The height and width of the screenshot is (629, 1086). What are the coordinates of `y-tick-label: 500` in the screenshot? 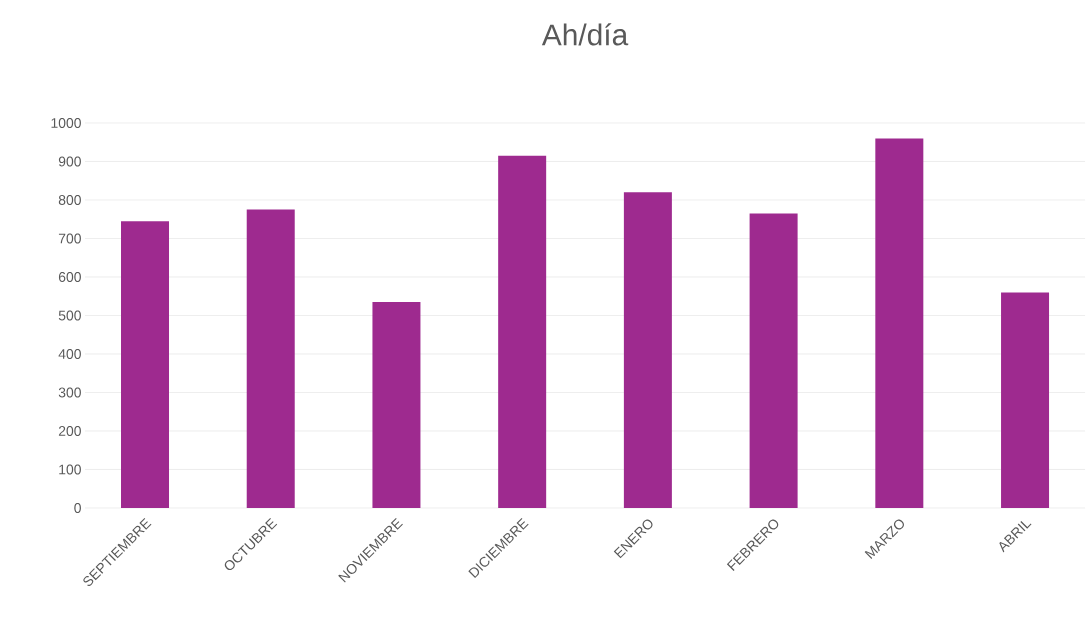 It's located at (69, 315).